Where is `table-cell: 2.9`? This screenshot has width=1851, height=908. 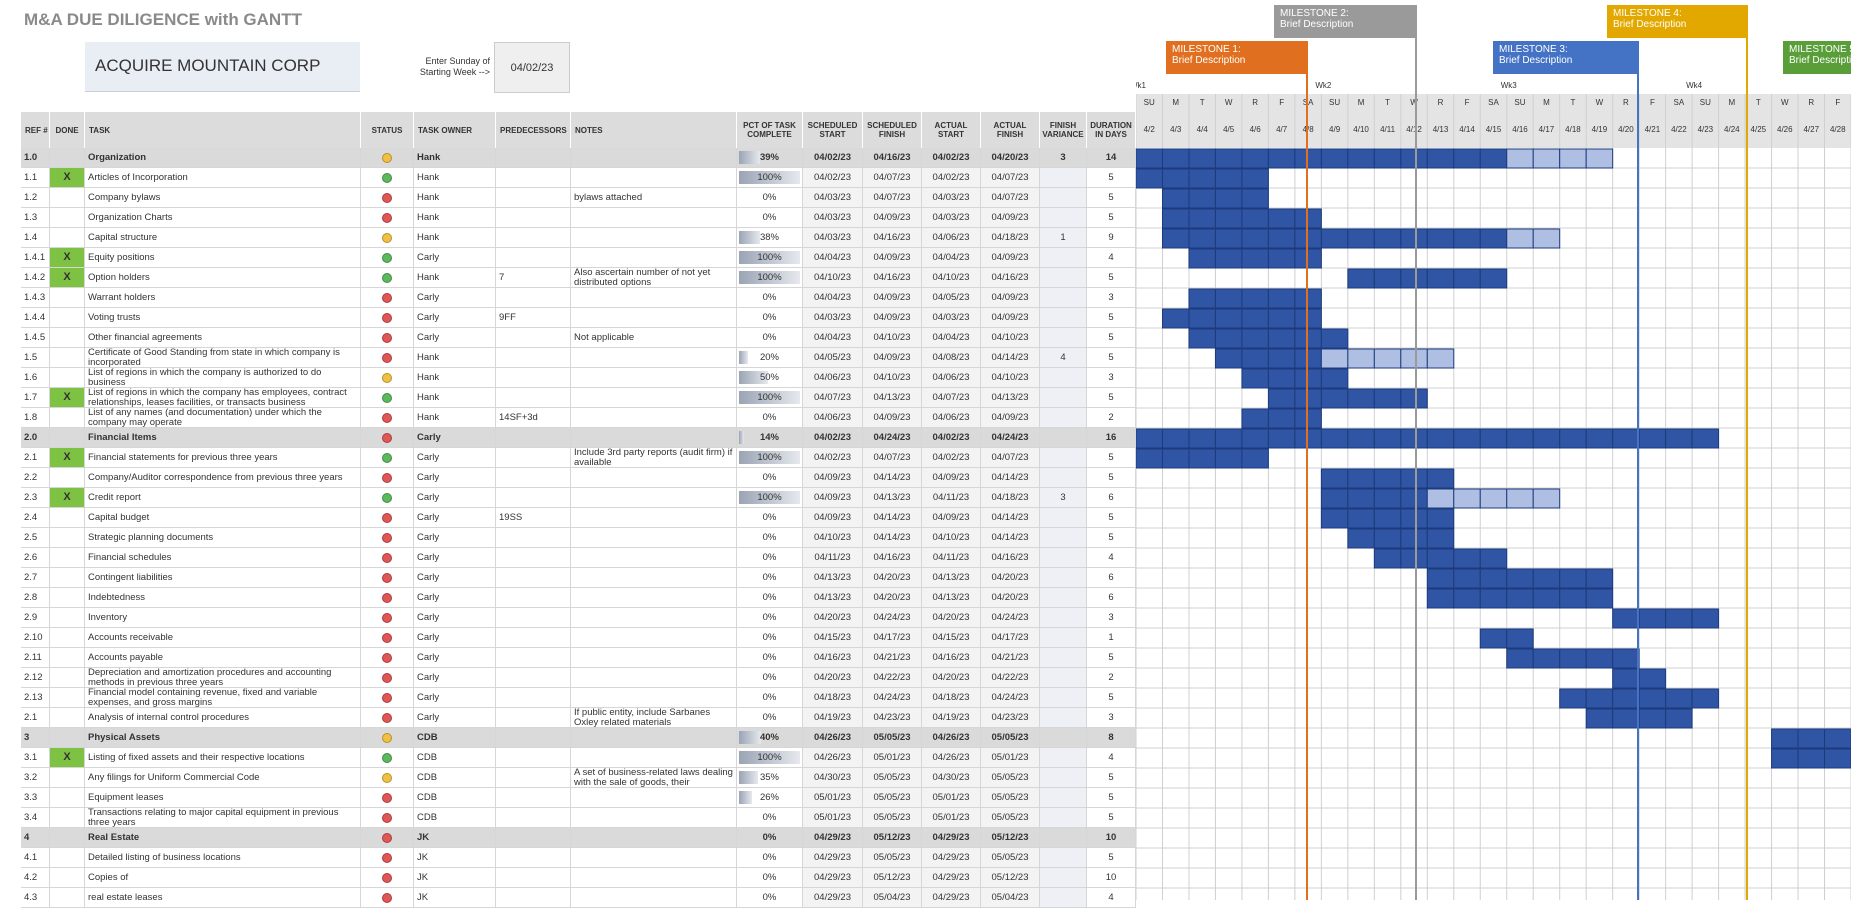 table-cell: 2.9 is located at coordinates (35, 618).